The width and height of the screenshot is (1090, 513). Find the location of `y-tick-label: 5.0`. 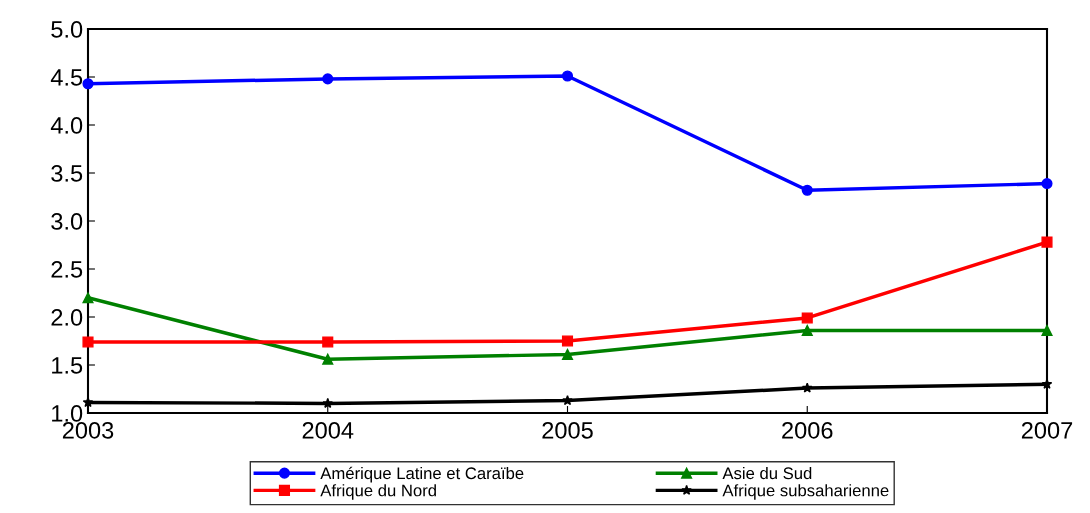

y-tick-label: 5.0 is located at coordinates (67, 29).